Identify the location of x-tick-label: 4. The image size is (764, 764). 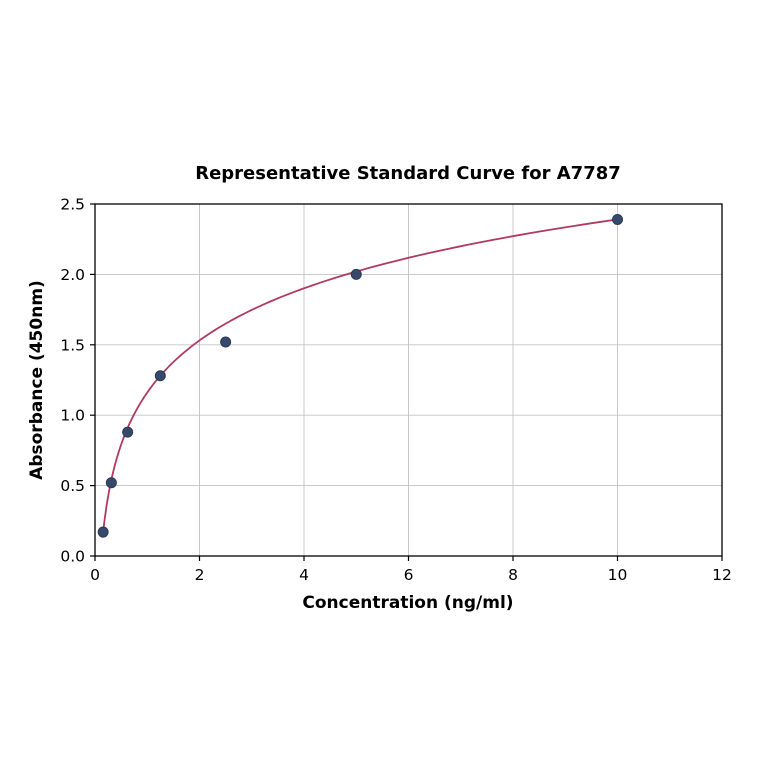
(304, 575).